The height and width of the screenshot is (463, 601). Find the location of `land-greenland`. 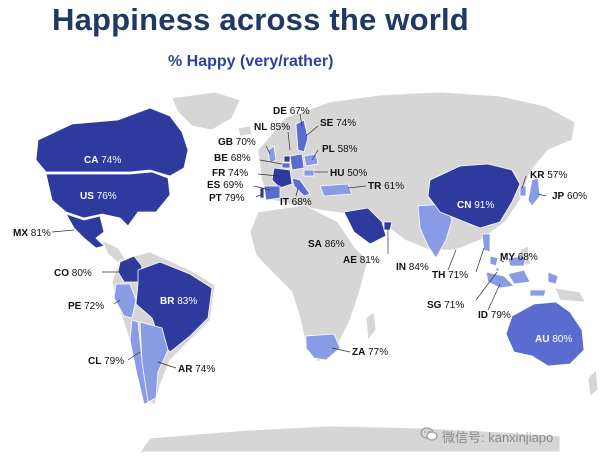

land-greenland is located at coordinates (206, 111).